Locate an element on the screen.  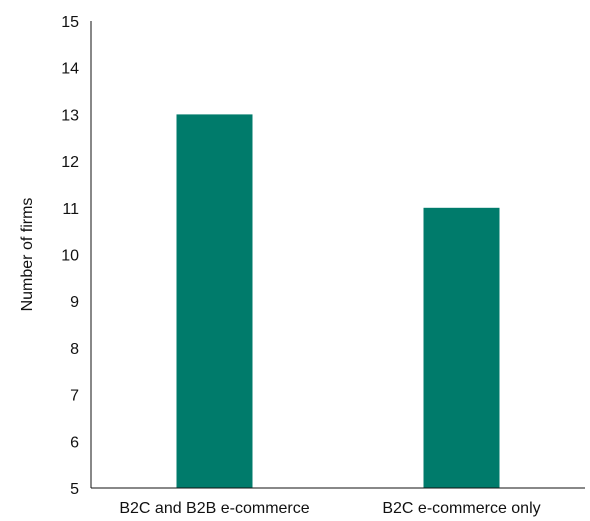
y-tick-label: 11 is located at coordinates (70, 209).